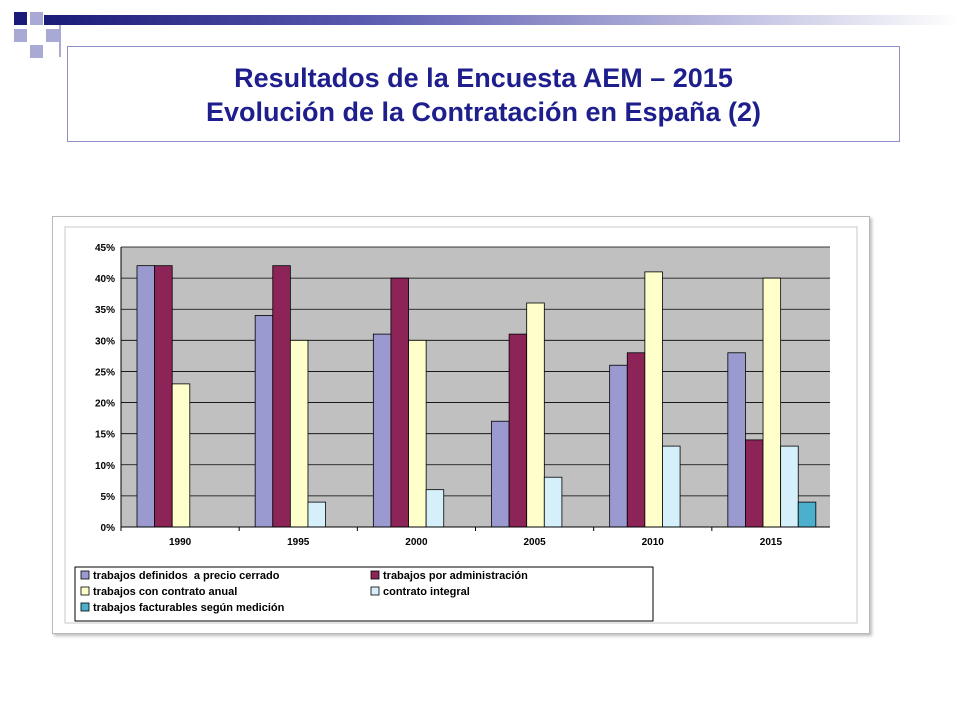 Image resolution: width=960 pixels, height=720 pixels. What do you see at coordinates (502, 20) in the screenshot?
I see `deco-gradient-bar` at bounding box center [502, 20].